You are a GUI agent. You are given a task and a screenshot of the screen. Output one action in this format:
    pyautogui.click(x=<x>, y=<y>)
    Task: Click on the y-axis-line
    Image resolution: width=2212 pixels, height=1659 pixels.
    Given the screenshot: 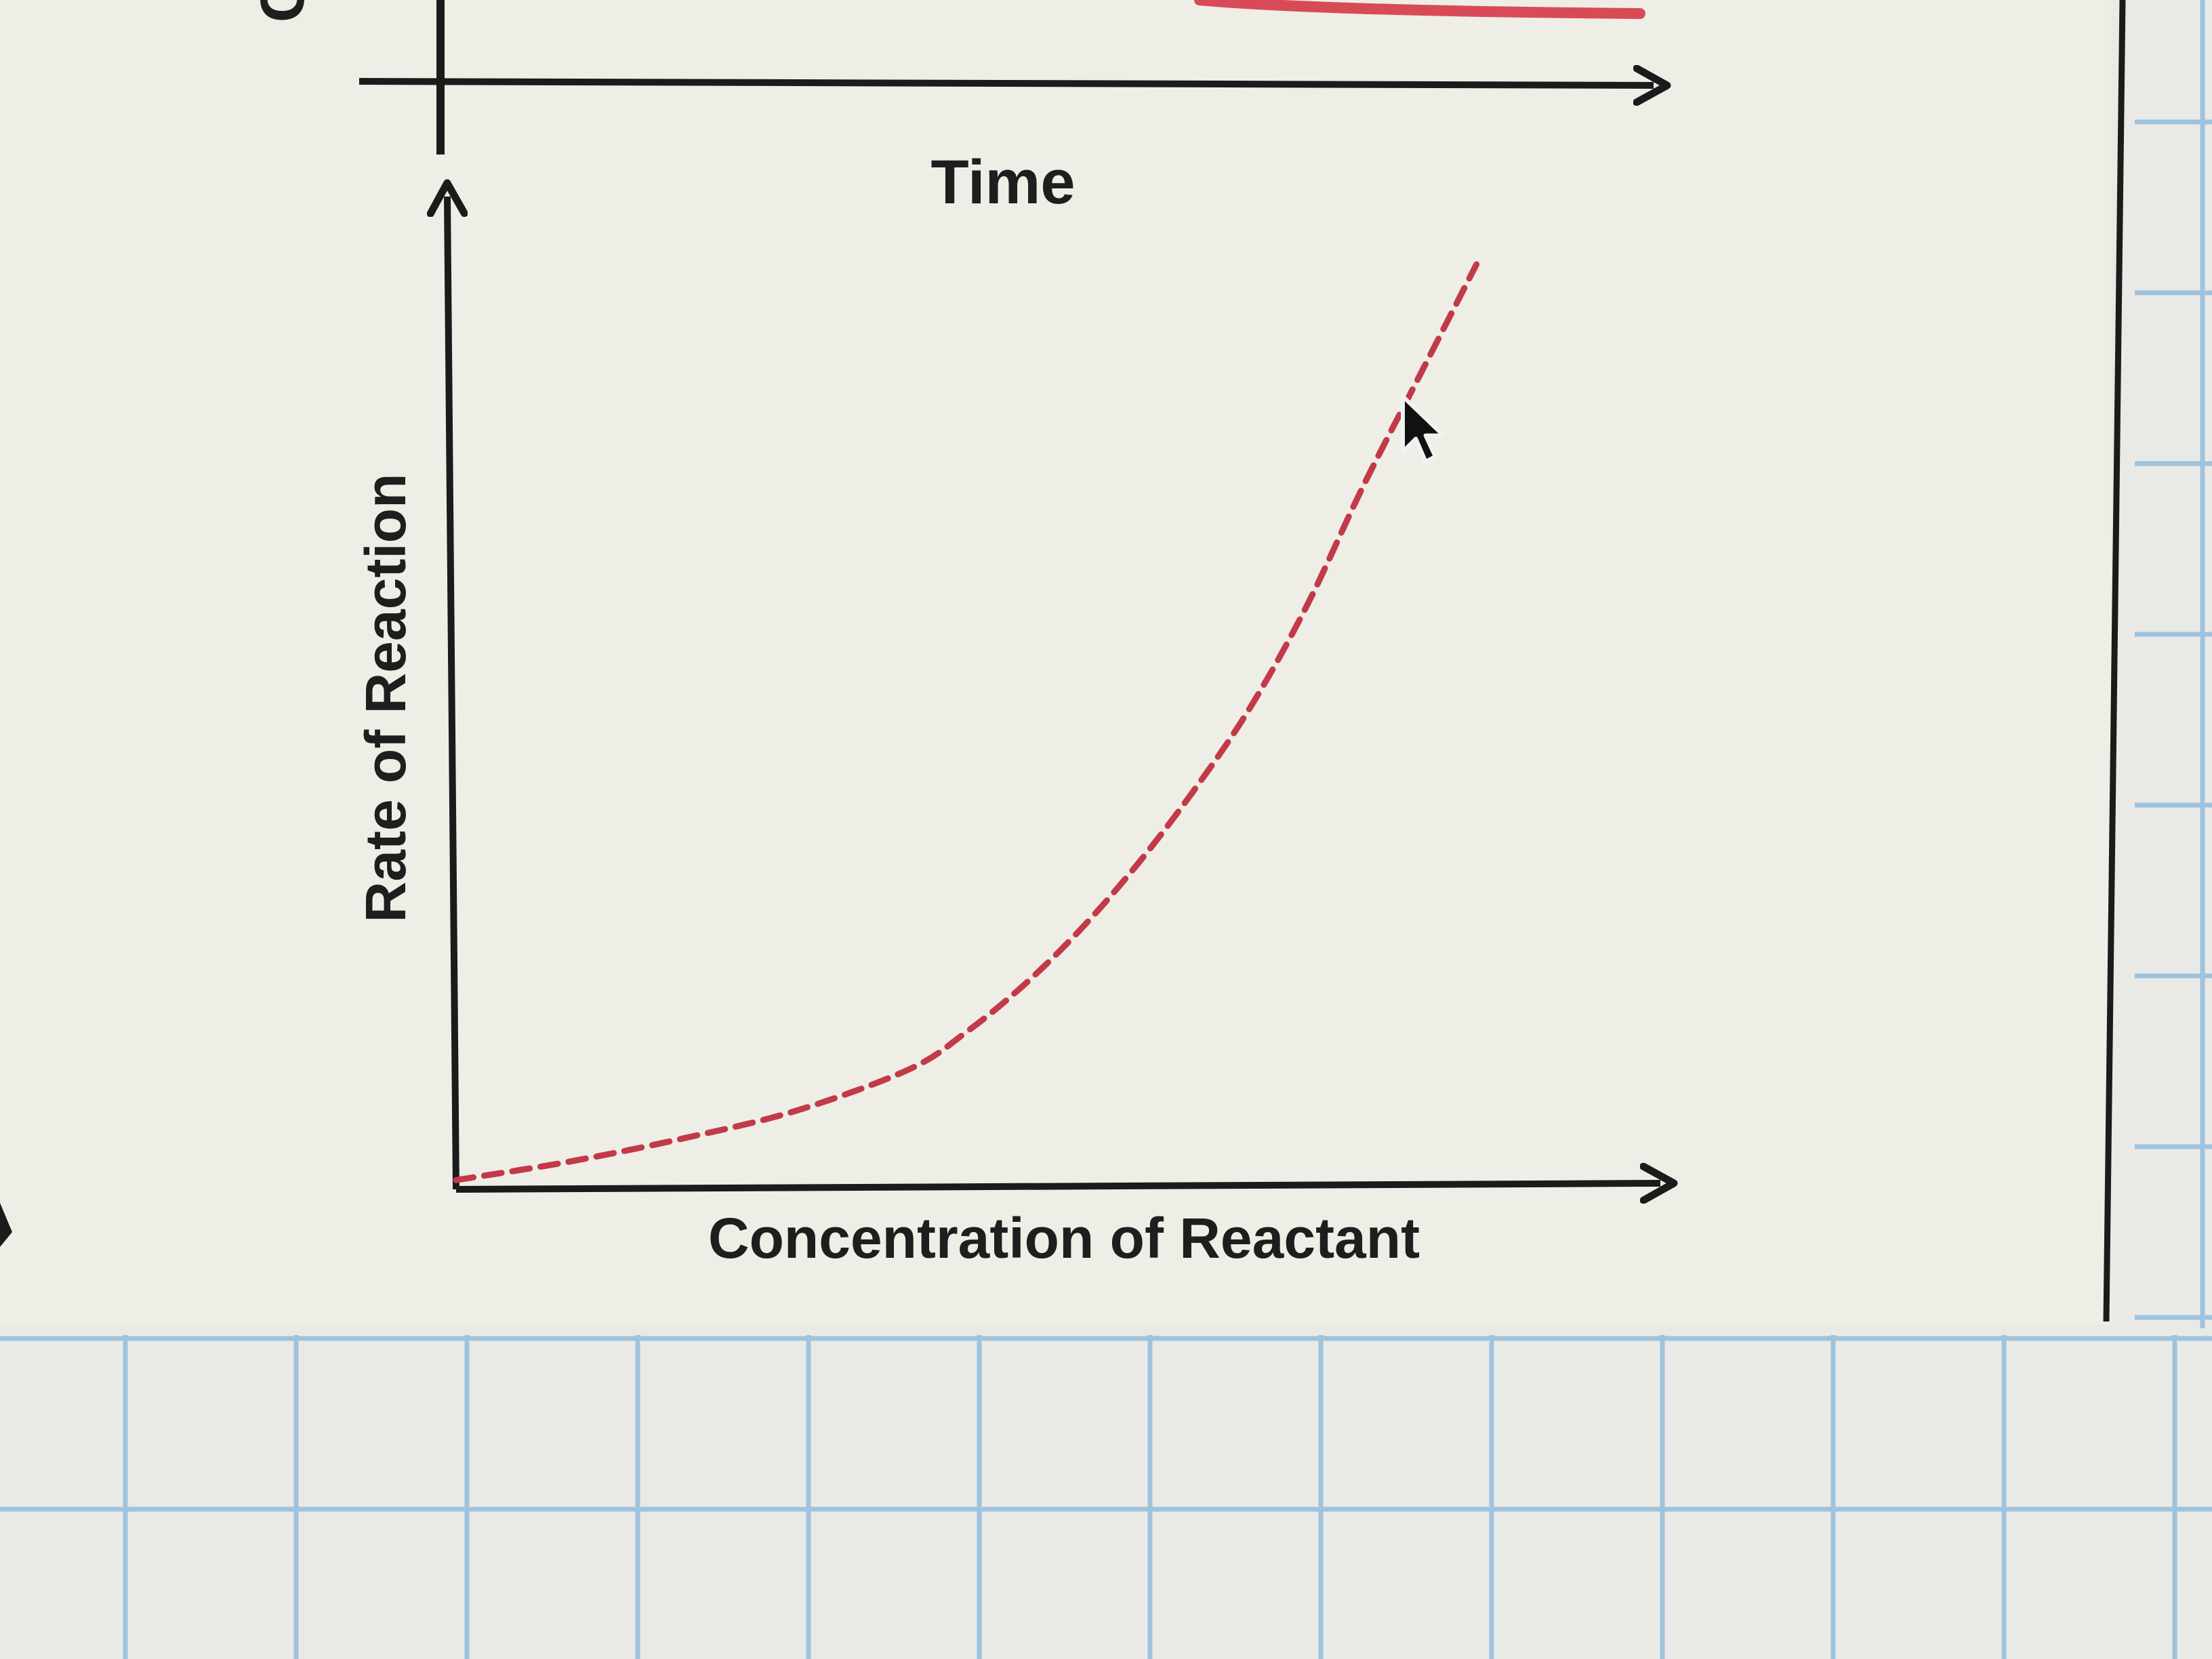 What is the action you would take?
    pyautogui.click(x=452, y=693)
    